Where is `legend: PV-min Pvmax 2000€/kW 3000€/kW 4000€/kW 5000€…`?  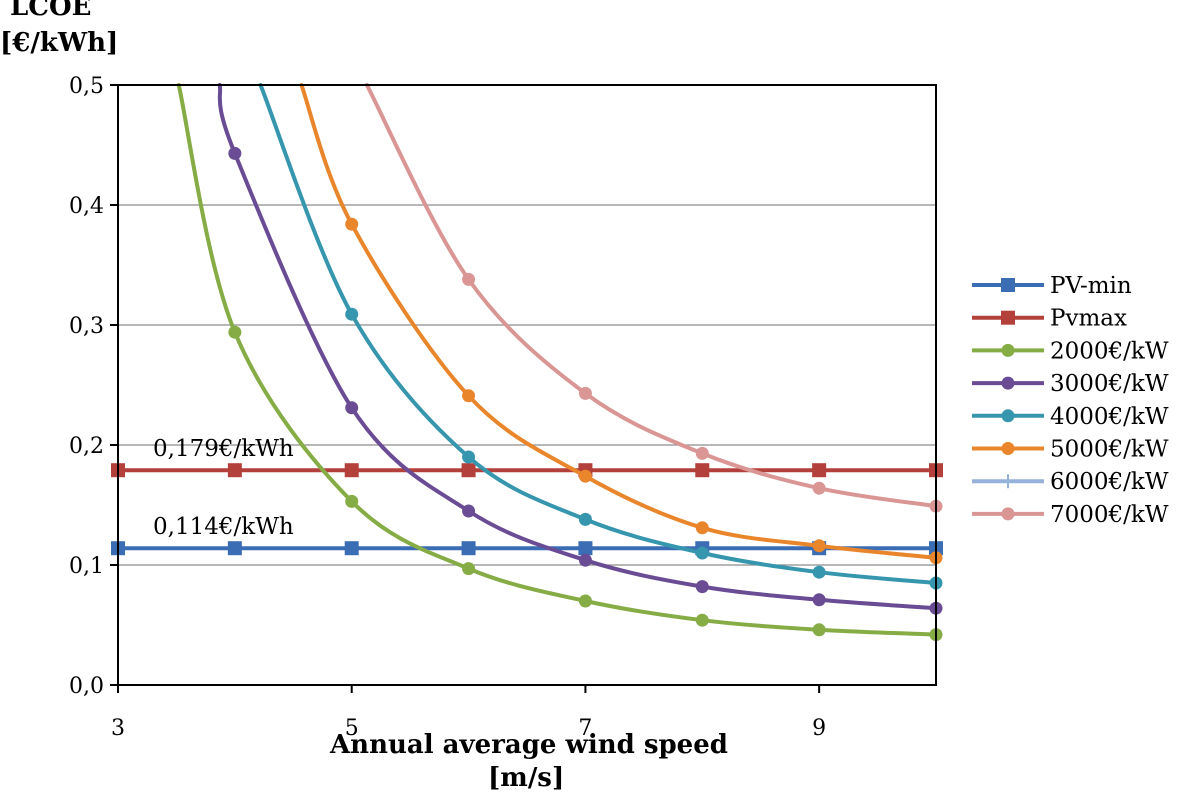
legend: PV-min Pvmax 2000€/kW 3000€/kW 4000€/kW 5000€… is located at coordinates (1070, 400).